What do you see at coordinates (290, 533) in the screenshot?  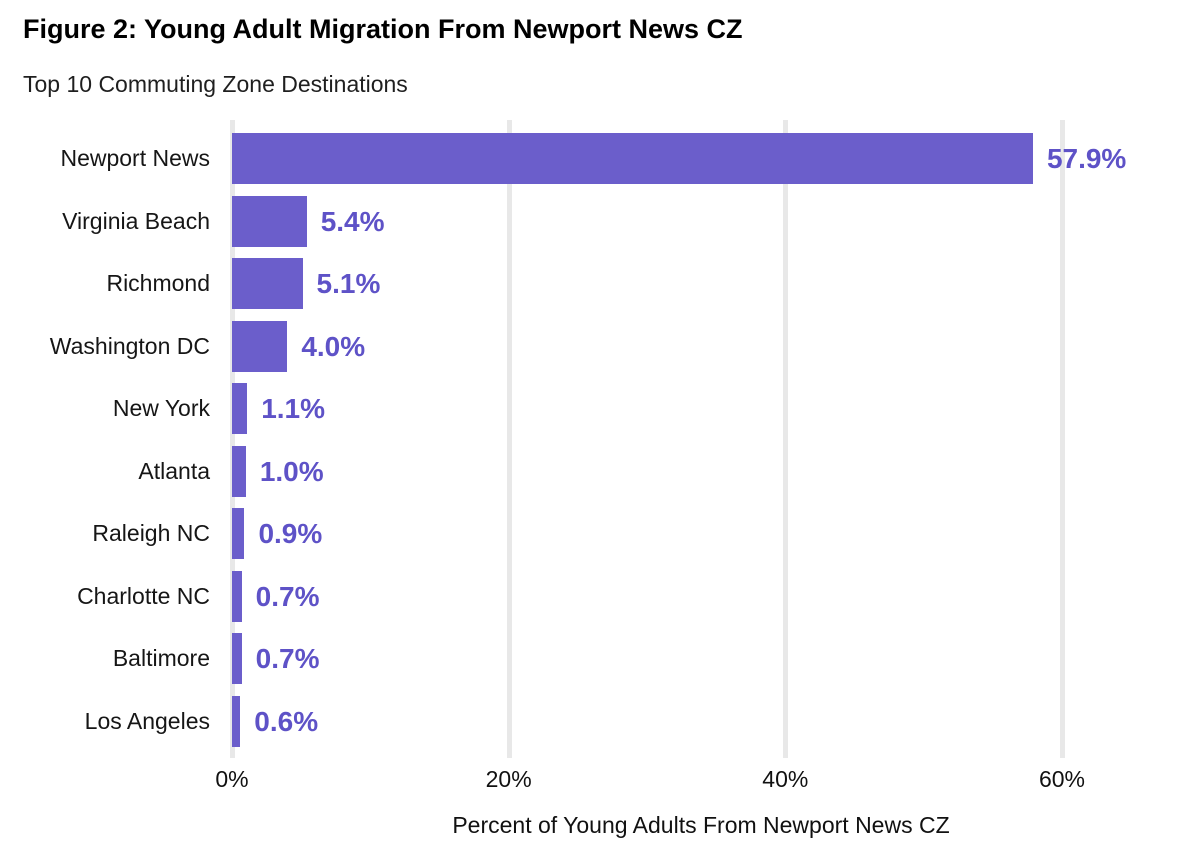 I see `value-label: 0.9%` at bounding box center [290, 533].